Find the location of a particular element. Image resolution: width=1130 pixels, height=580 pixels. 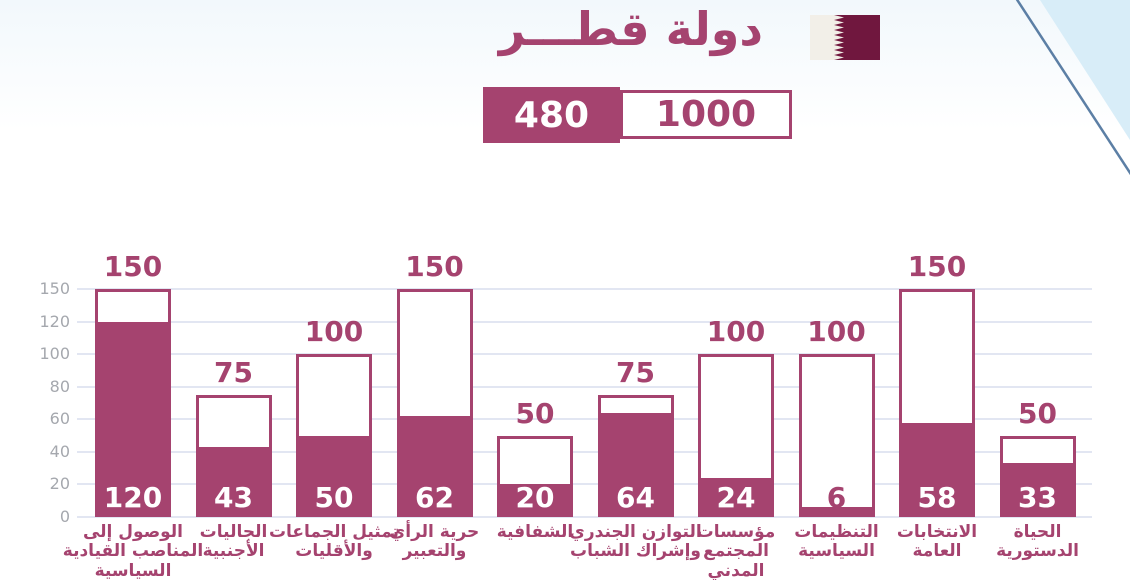

bar-category-label: الانتخابات العامة is located at coordinates (937, 542).